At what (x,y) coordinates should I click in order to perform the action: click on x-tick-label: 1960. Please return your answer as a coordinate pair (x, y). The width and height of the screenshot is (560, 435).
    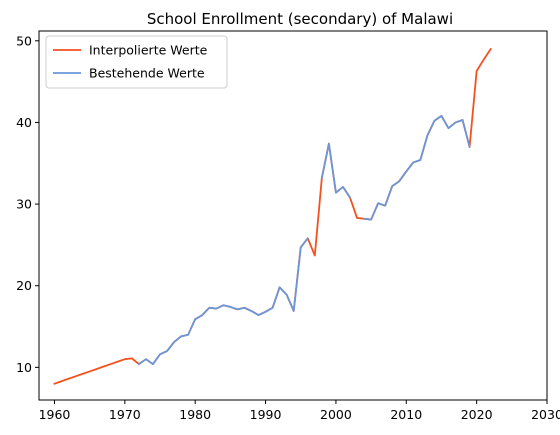
    Looking at the image, I should click on (55, 414).